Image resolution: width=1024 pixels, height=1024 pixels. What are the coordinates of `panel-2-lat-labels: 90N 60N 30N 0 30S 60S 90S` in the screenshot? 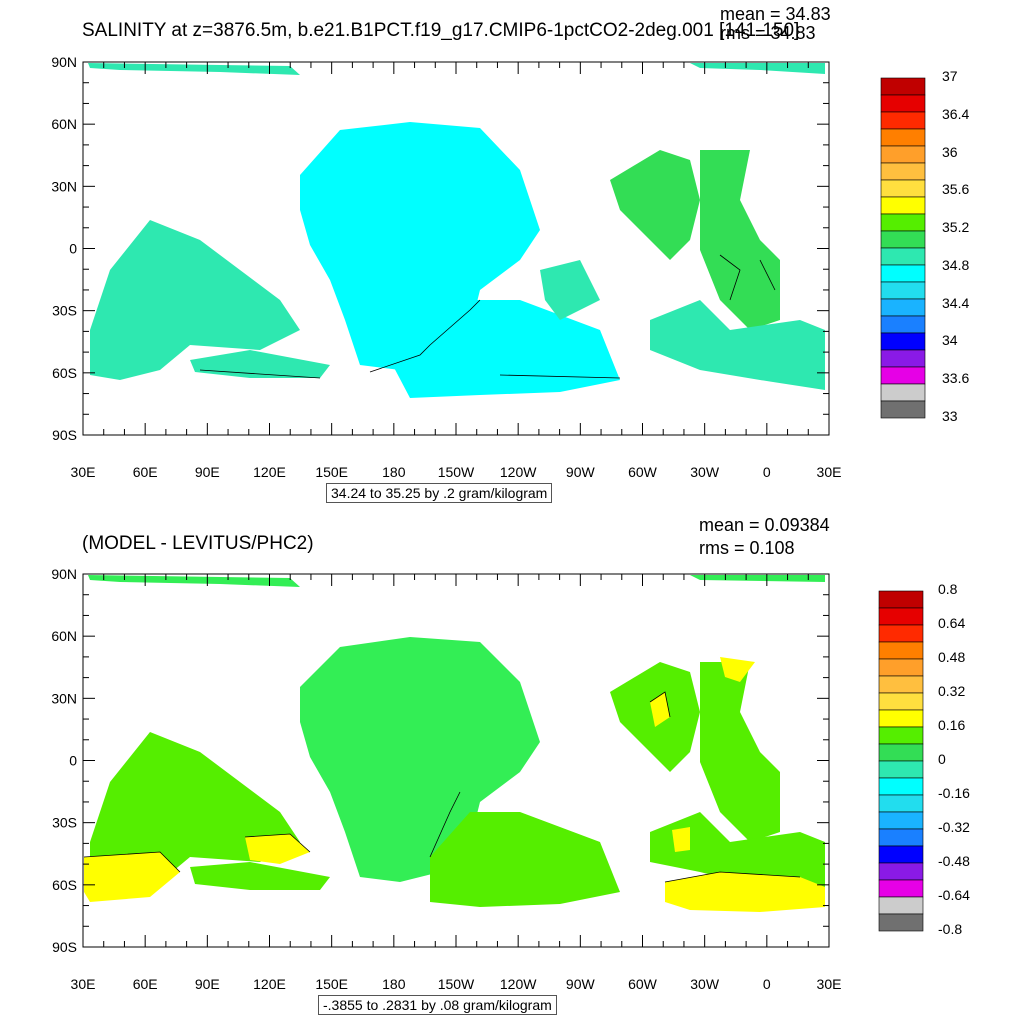 It's located at (64, 760).